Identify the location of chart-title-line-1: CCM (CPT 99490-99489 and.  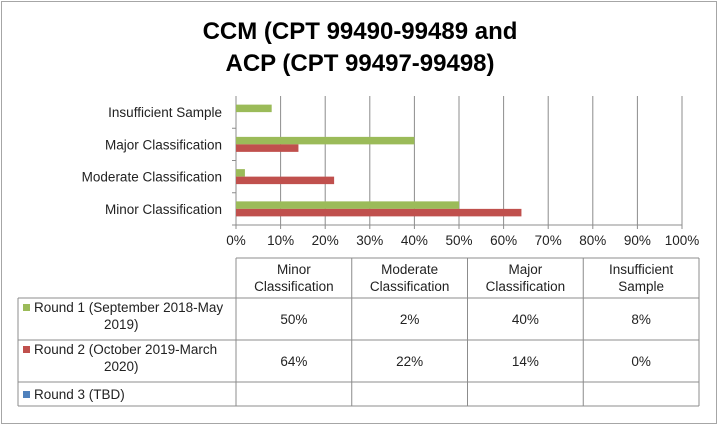
(360, 31).